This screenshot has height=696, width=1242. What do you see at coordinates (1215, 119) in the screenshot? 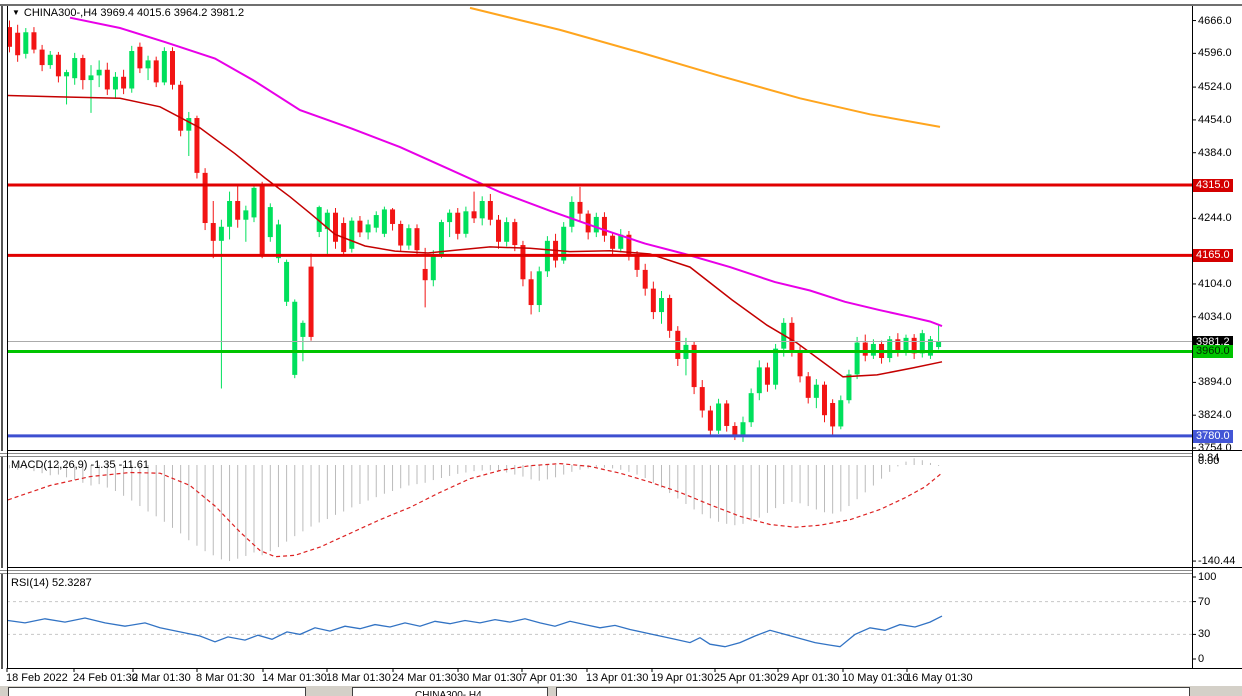
I see `price-tick-label: 4454.0` at bounding box center [1215, 119].